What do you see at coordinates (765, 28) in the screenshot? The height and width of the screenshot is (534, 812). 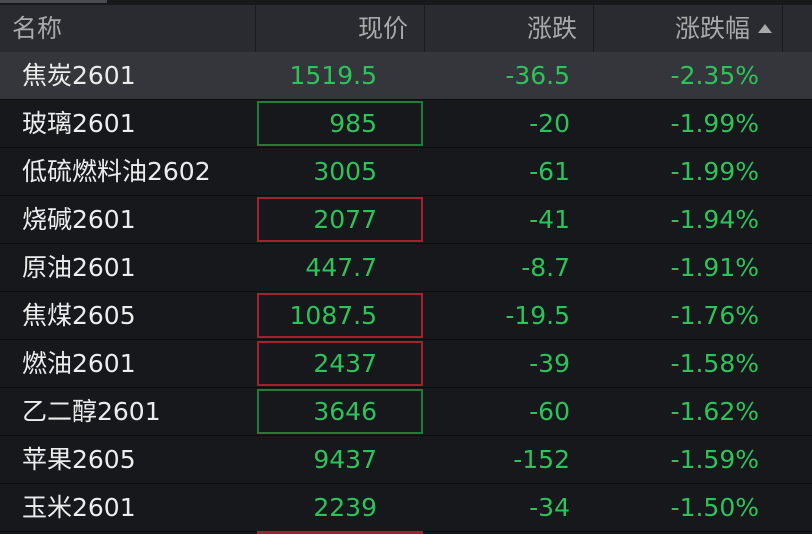 I see `sort-ascending-icon` at bounding box center [765, 28].